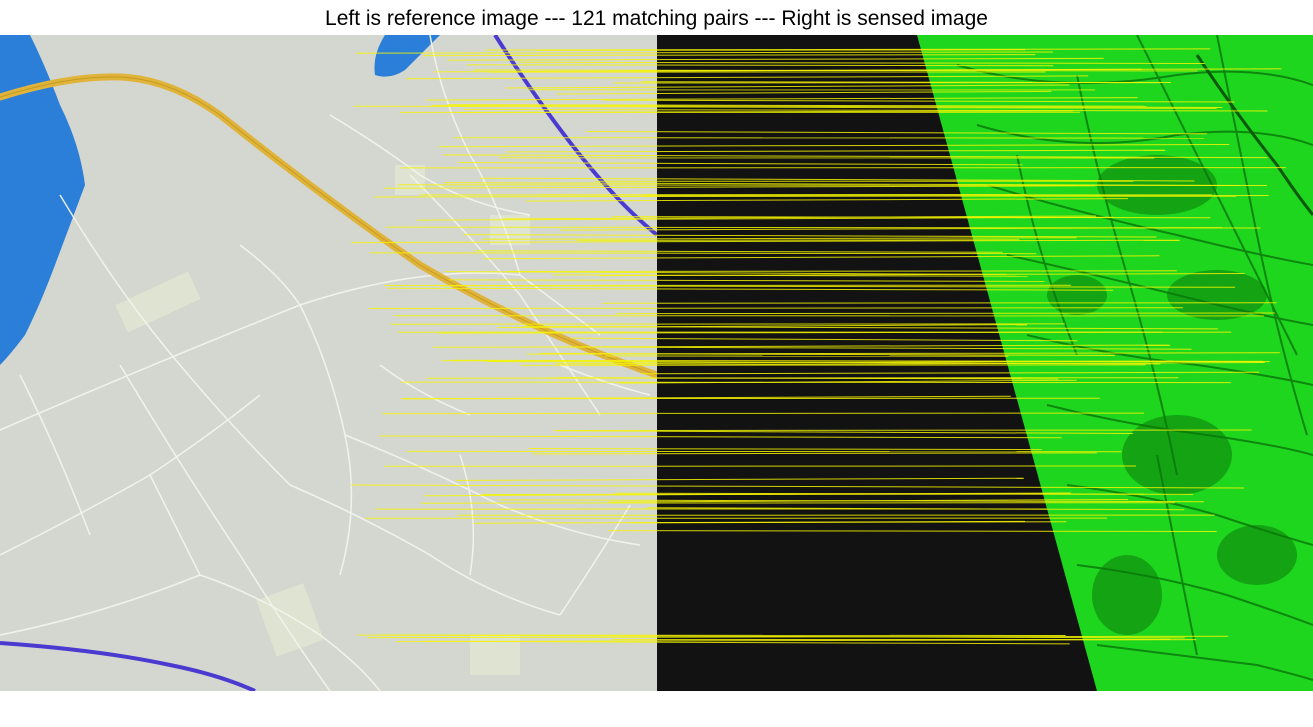 This screenshot has height=727, width=1313. What do you see at coordinates (1172, 395) in the screenshot?
I see `terrain-dark-patches` at bounding box center [1172, 395].